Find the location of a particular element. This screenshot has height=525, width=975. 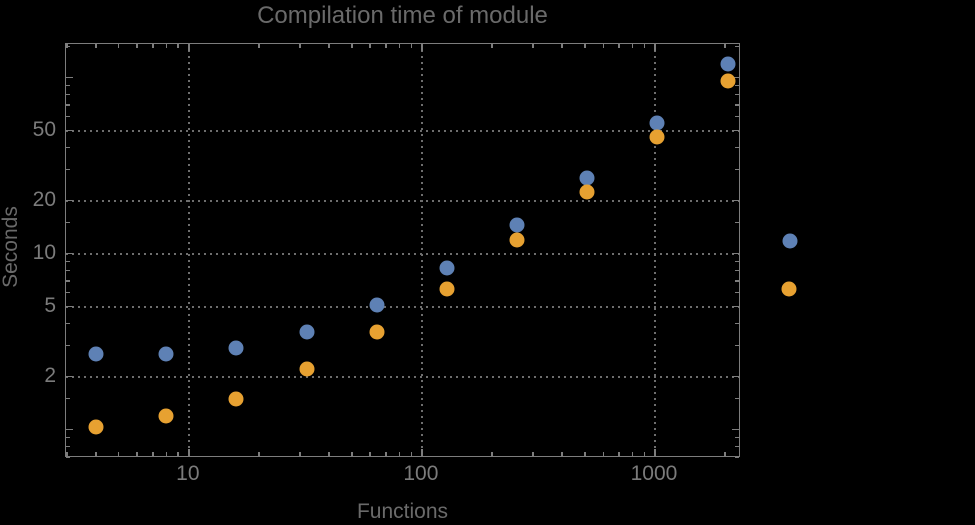

x-axis-label: Functions is located at coordinates (402, 511).